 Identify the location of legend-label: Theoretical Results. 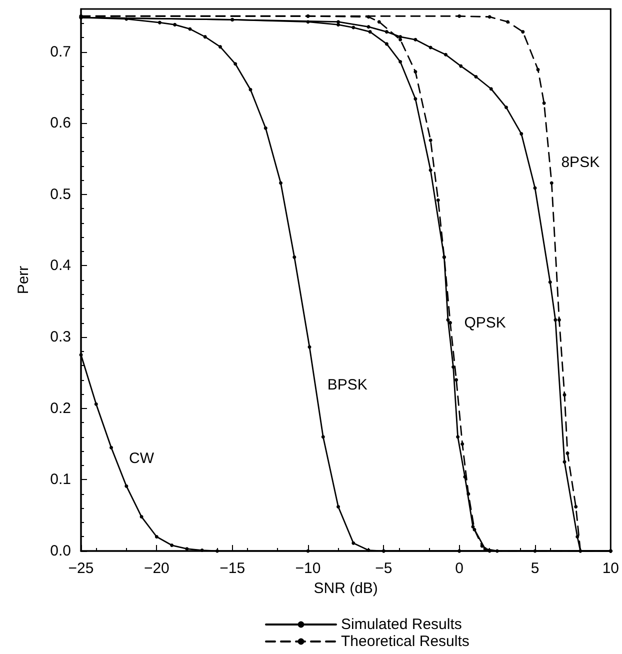
(405, 641).